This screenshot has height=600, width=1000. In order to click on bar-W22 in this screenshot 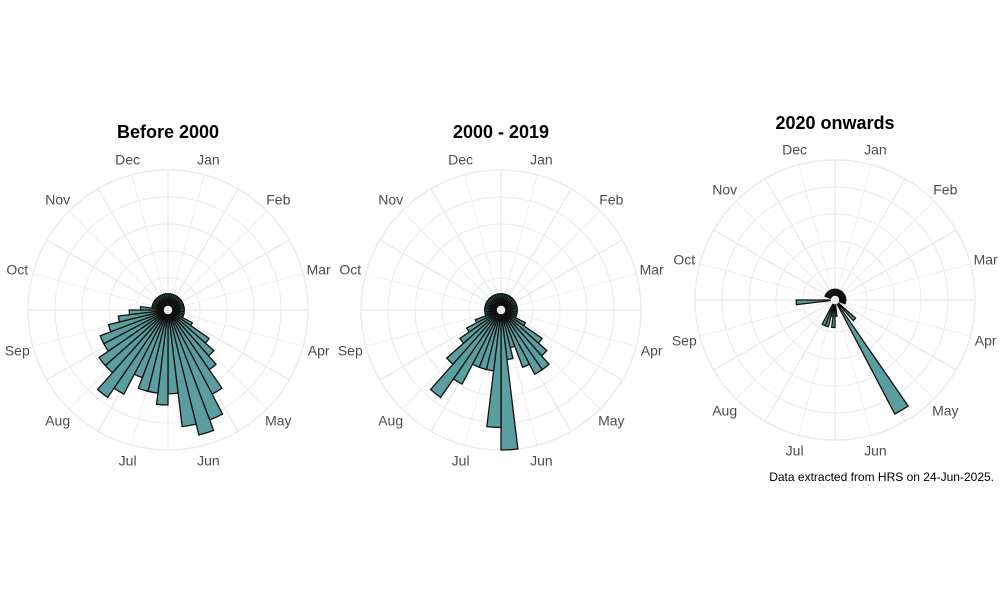, I will do `click(873, 359)`.